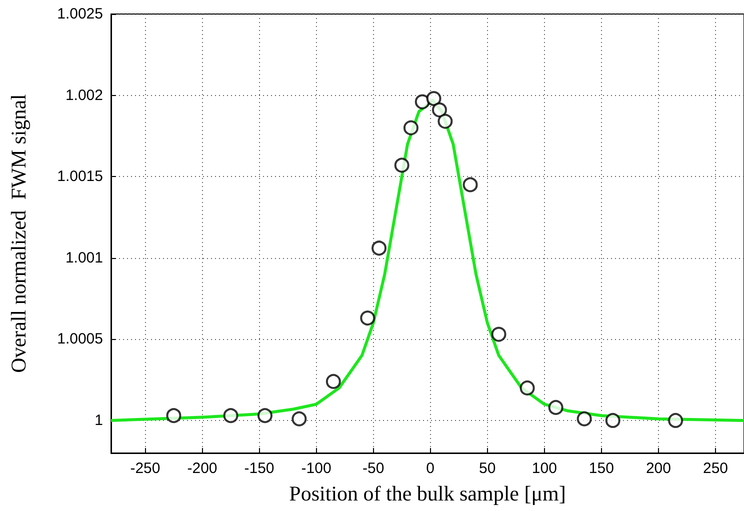  What do you see at coordinates (80, 177) in the screenshot?
I see `y-tick-label: 1.0015` at bounding box center [80, 177].